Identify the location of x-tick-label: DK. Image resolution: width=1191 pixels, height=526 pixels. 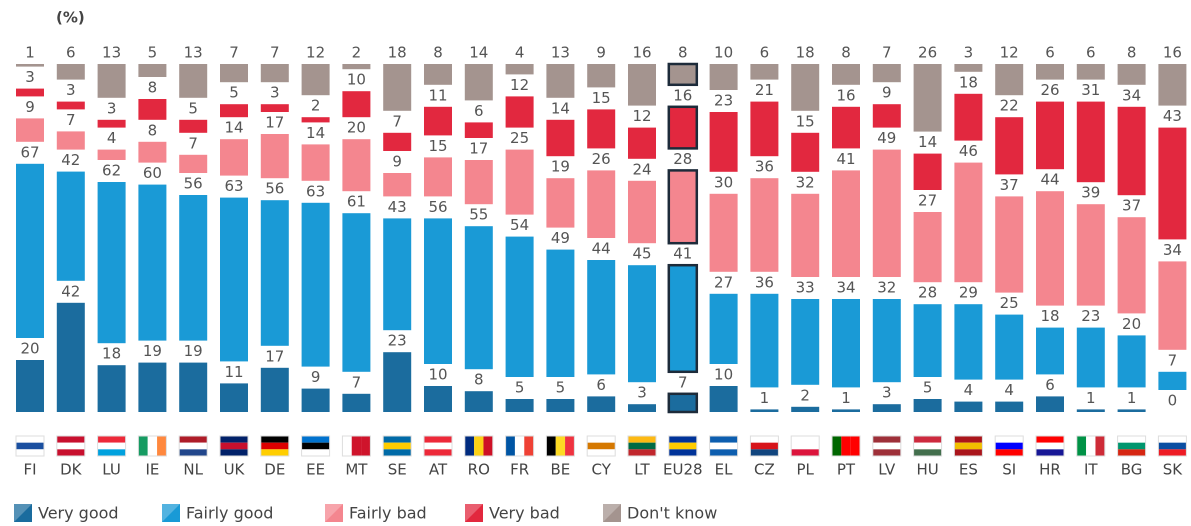
(71, 470).